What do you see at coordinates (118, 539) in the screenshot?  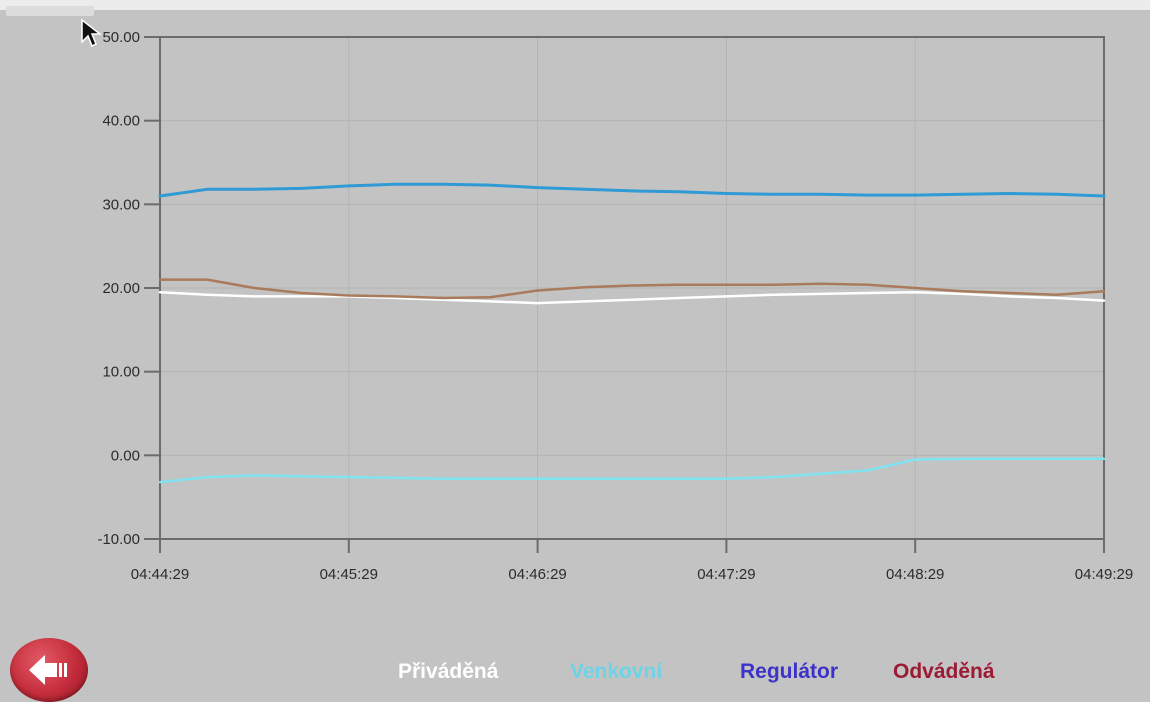 I see `y-tick-label: -10.00` at bounding box center [118, 539].